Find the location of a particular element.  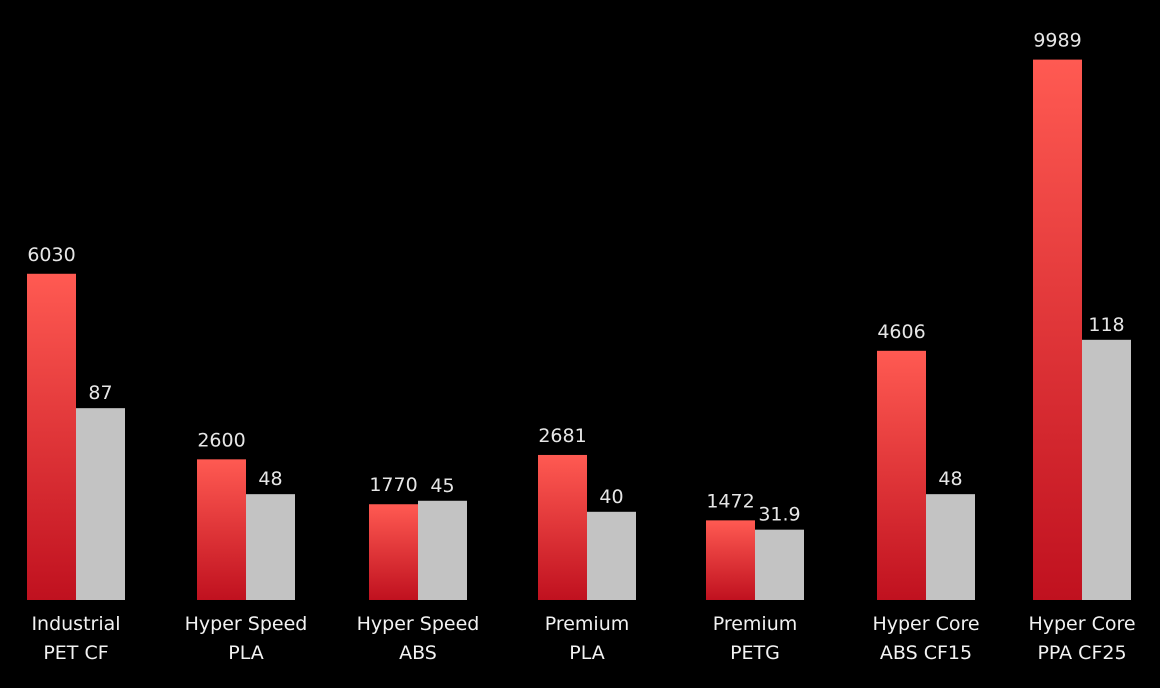

value-label-series1-0: 6030 is located at coordinates (51, 255).